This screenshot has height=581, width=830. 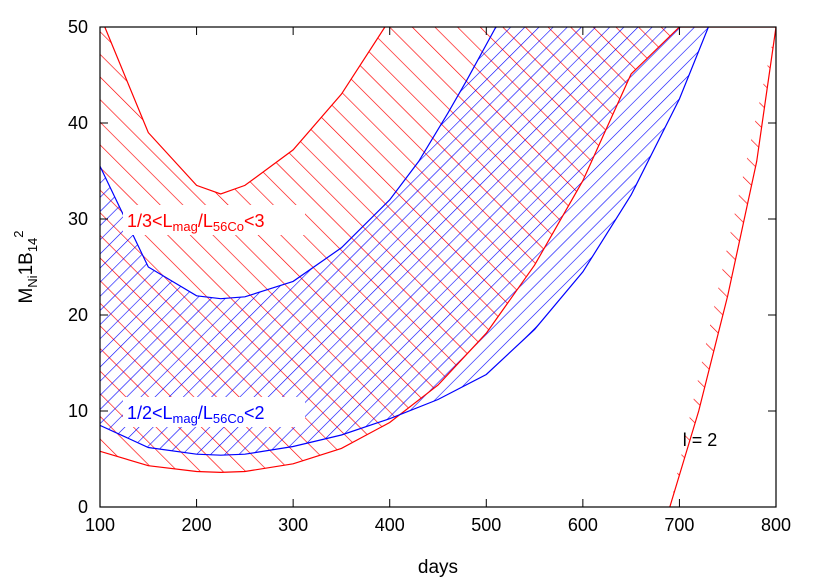 What do you see at coordinates (78, 27) in the screenshot?
I see `y-tick-label: 50` at bounding box center [78, 27].